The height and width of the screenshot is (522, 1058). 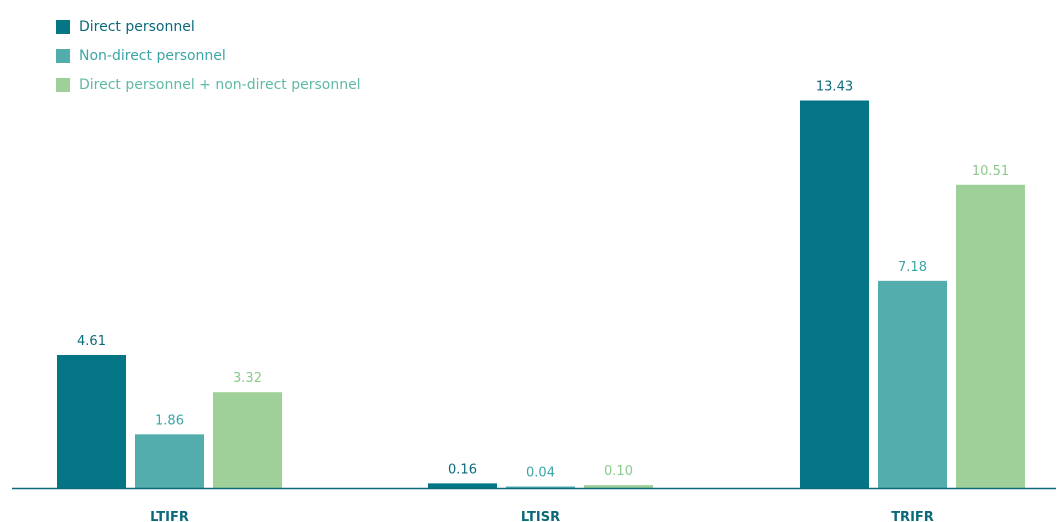 What do you see at coordinates (169, 516) in the screenshot?
I see `category-label-ltifr: LTIFR` at bounding box center [169, 516].